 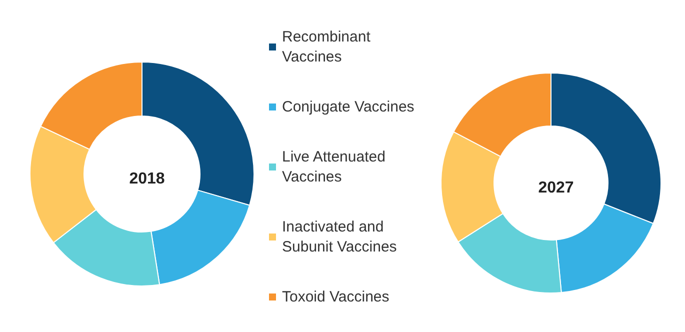 I want to click on legend-label: Inactivated and Subunit Vaccines, so click(x=339, y=237).